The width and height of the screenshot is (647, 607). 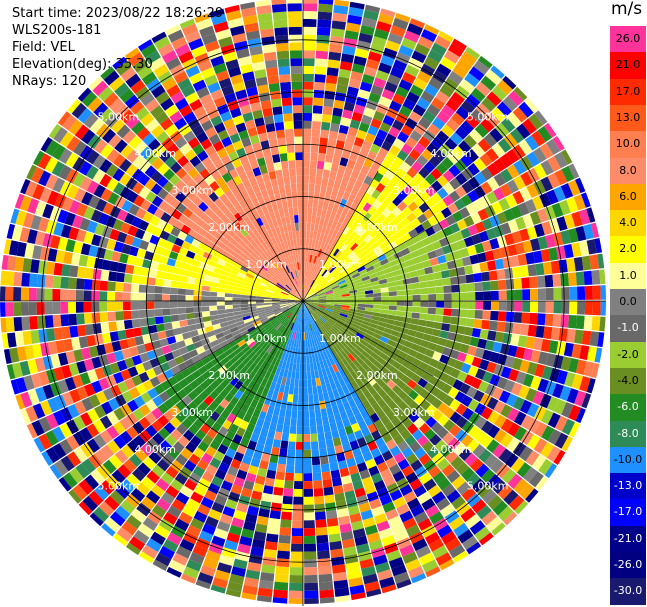 I want to click on colorbar-swatch, so click(x=628, y=329).